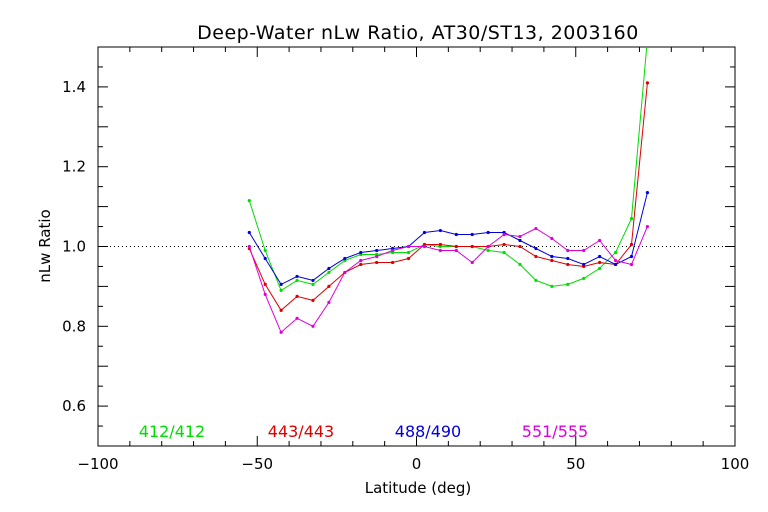 The image size is (768, 512). Describe the element at coordinates (74, 167) in the screenshot. I see `y-tick-label: 1.2` at that location.